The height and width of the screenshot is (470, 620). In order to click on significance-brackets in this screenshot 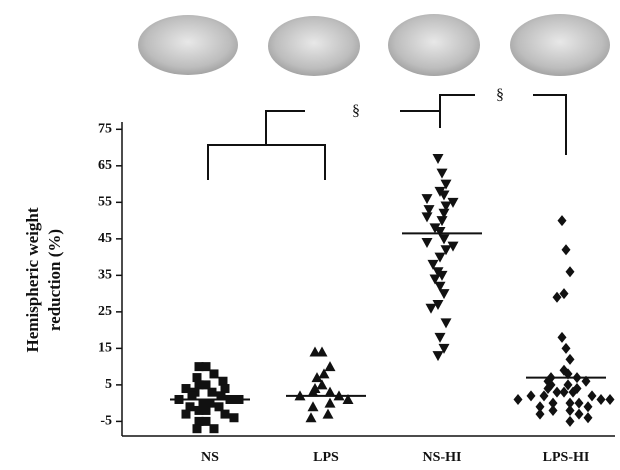, I will do `click(387, 137)`.